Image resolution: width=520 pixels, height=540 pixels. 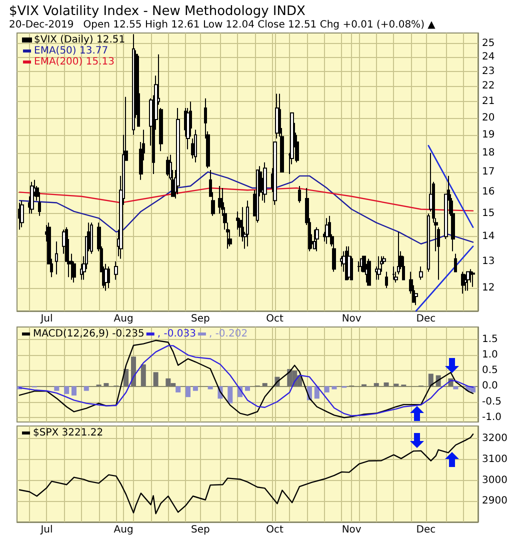 I want to click on y-tick-label: 24, so click(x=488, y=57).